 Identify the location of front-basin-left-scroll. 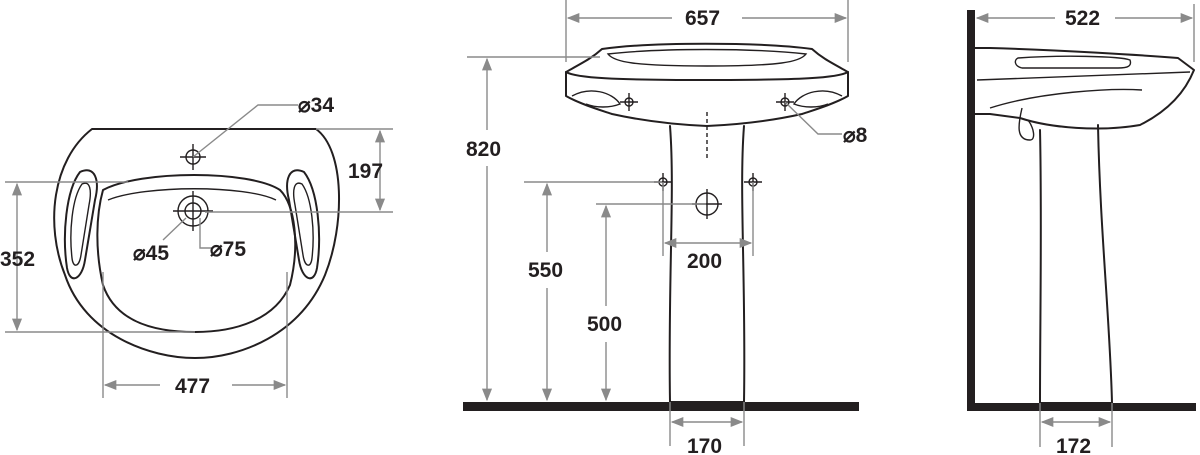
(596, 99).